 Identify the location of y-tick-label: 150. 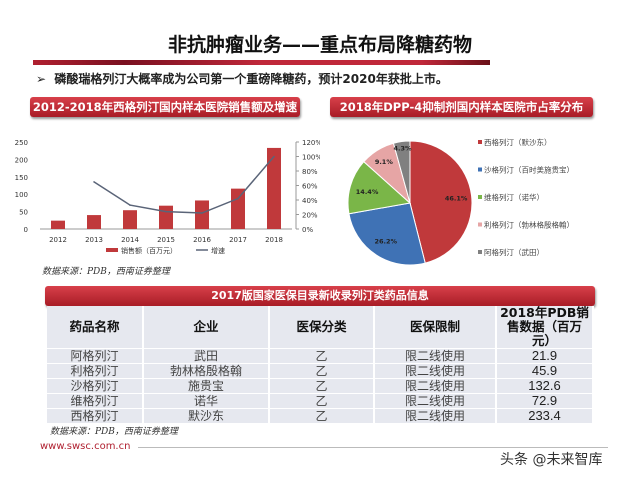
(21, 178).